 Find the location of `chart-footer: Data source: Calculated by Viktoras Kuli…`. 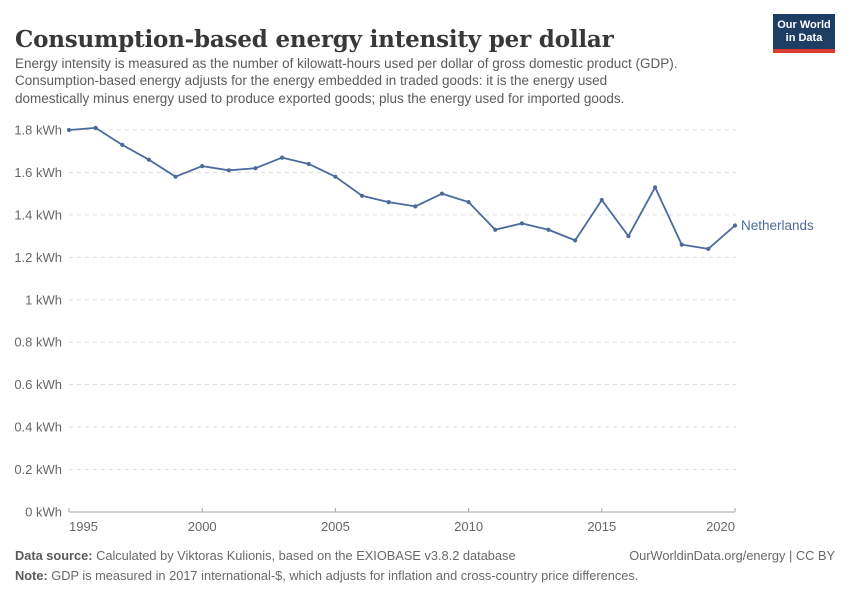

chart-footer: Data source: Calculated by Viktoras Kuli… is located at coordinates (425, 555).